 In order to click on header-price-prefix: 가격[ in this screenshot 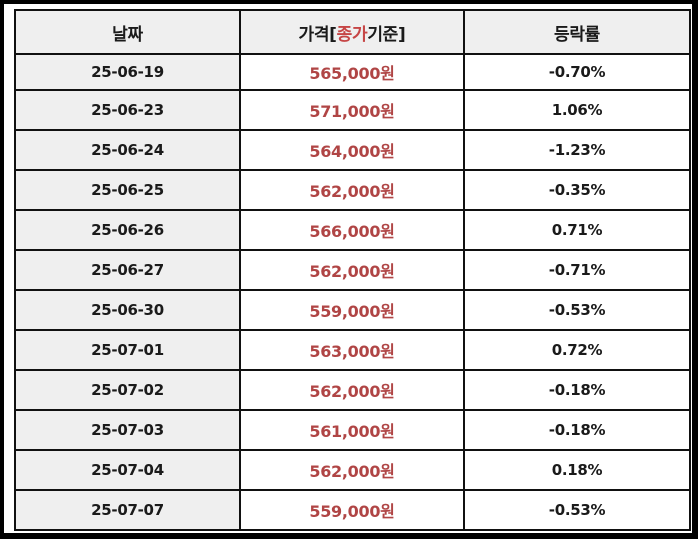, I will do `click(317, 34)`.